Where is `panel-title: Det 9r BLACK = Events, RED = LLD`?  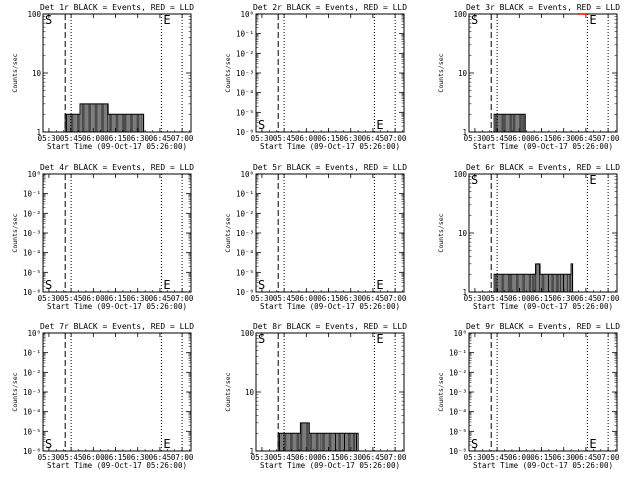 panel-title: Det 9r BLACK = Events, RED = LLD is located at coordinates (543, 326).